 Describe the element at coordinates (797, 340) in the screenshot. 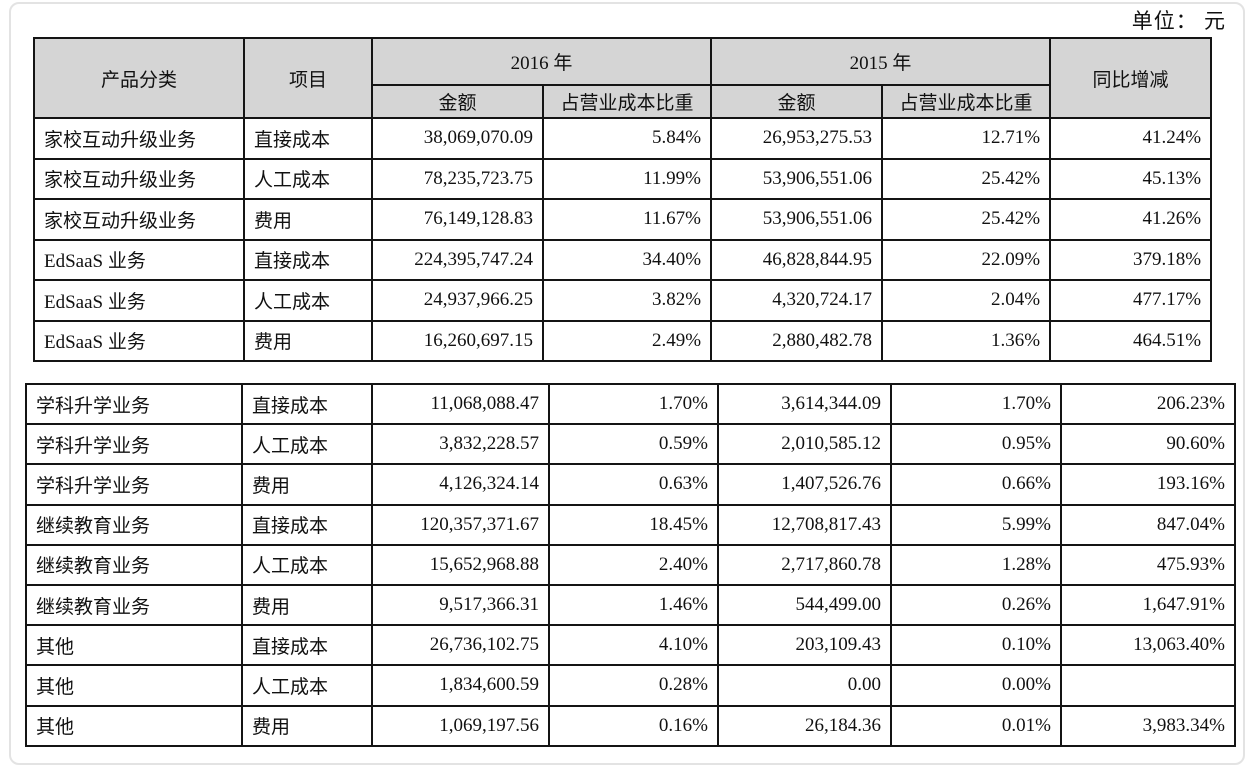

I see `cell-amount-2015: 2,880,482.78` at that location.